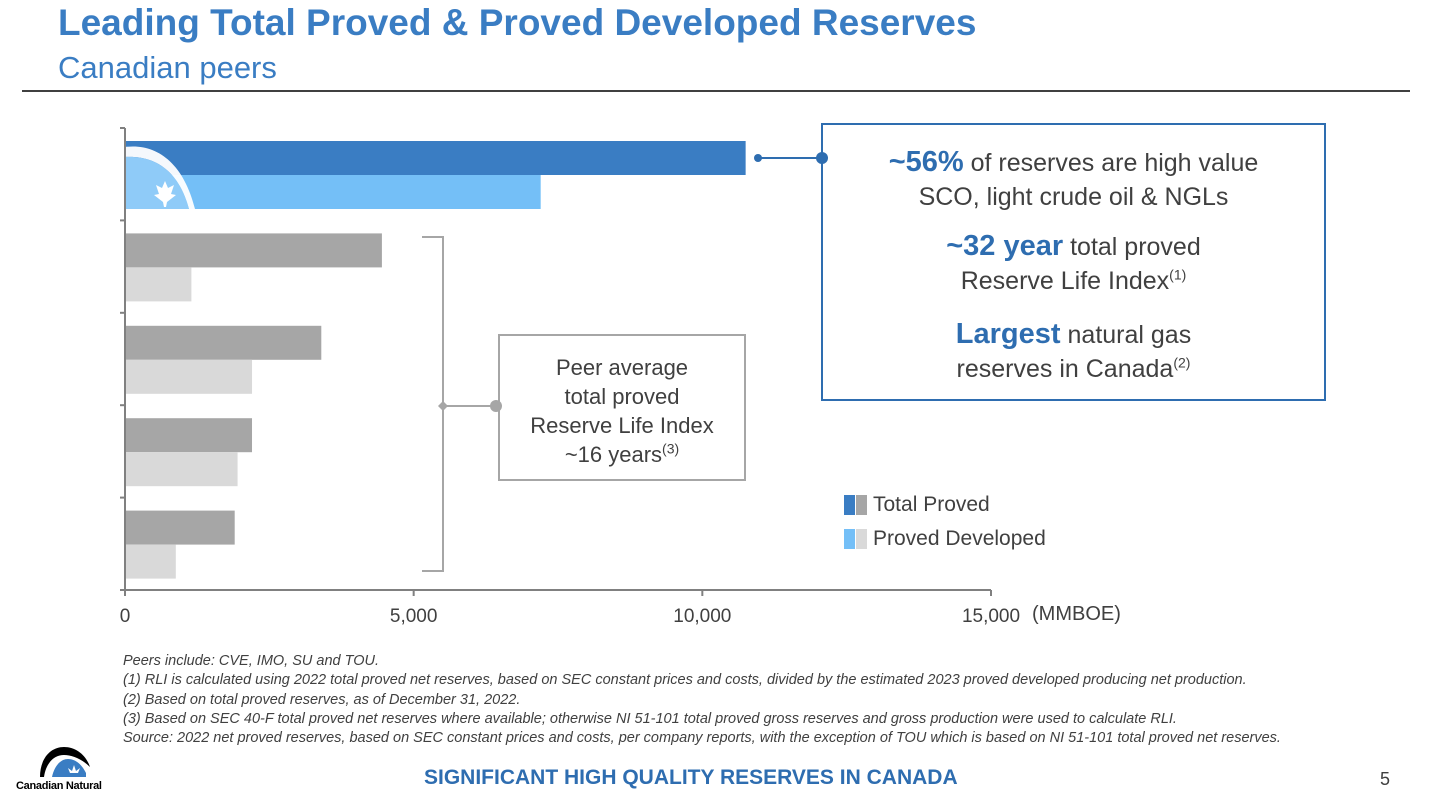 This screenshot has width=1430, height=798. I want to click on peer-line-3: Reserve Life Index, so click(622, 425).